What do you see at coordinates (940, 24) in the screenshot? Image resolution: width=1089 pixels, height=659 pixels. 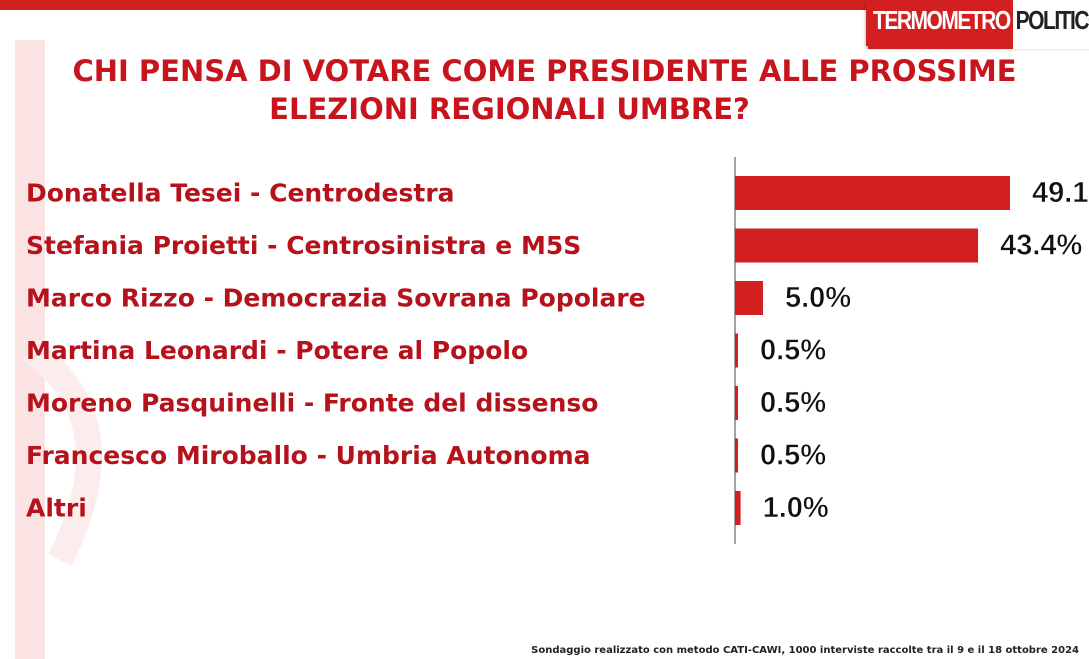 I see `logo-part-1: TERMOMETRO` at bounding box center [940, 24].